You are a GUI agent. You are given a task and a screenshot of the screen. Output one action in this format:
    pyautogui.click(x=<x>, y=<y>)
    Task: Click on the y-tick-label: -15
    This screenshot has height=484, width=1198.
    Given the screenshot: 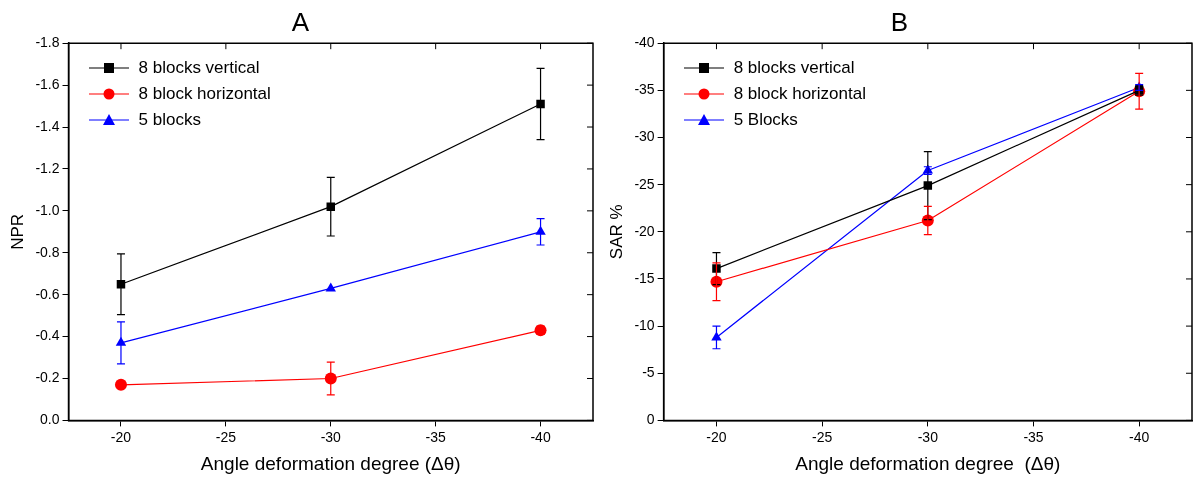 What is the action you would take?
    pyautogui.click(x=644, y=277)
    